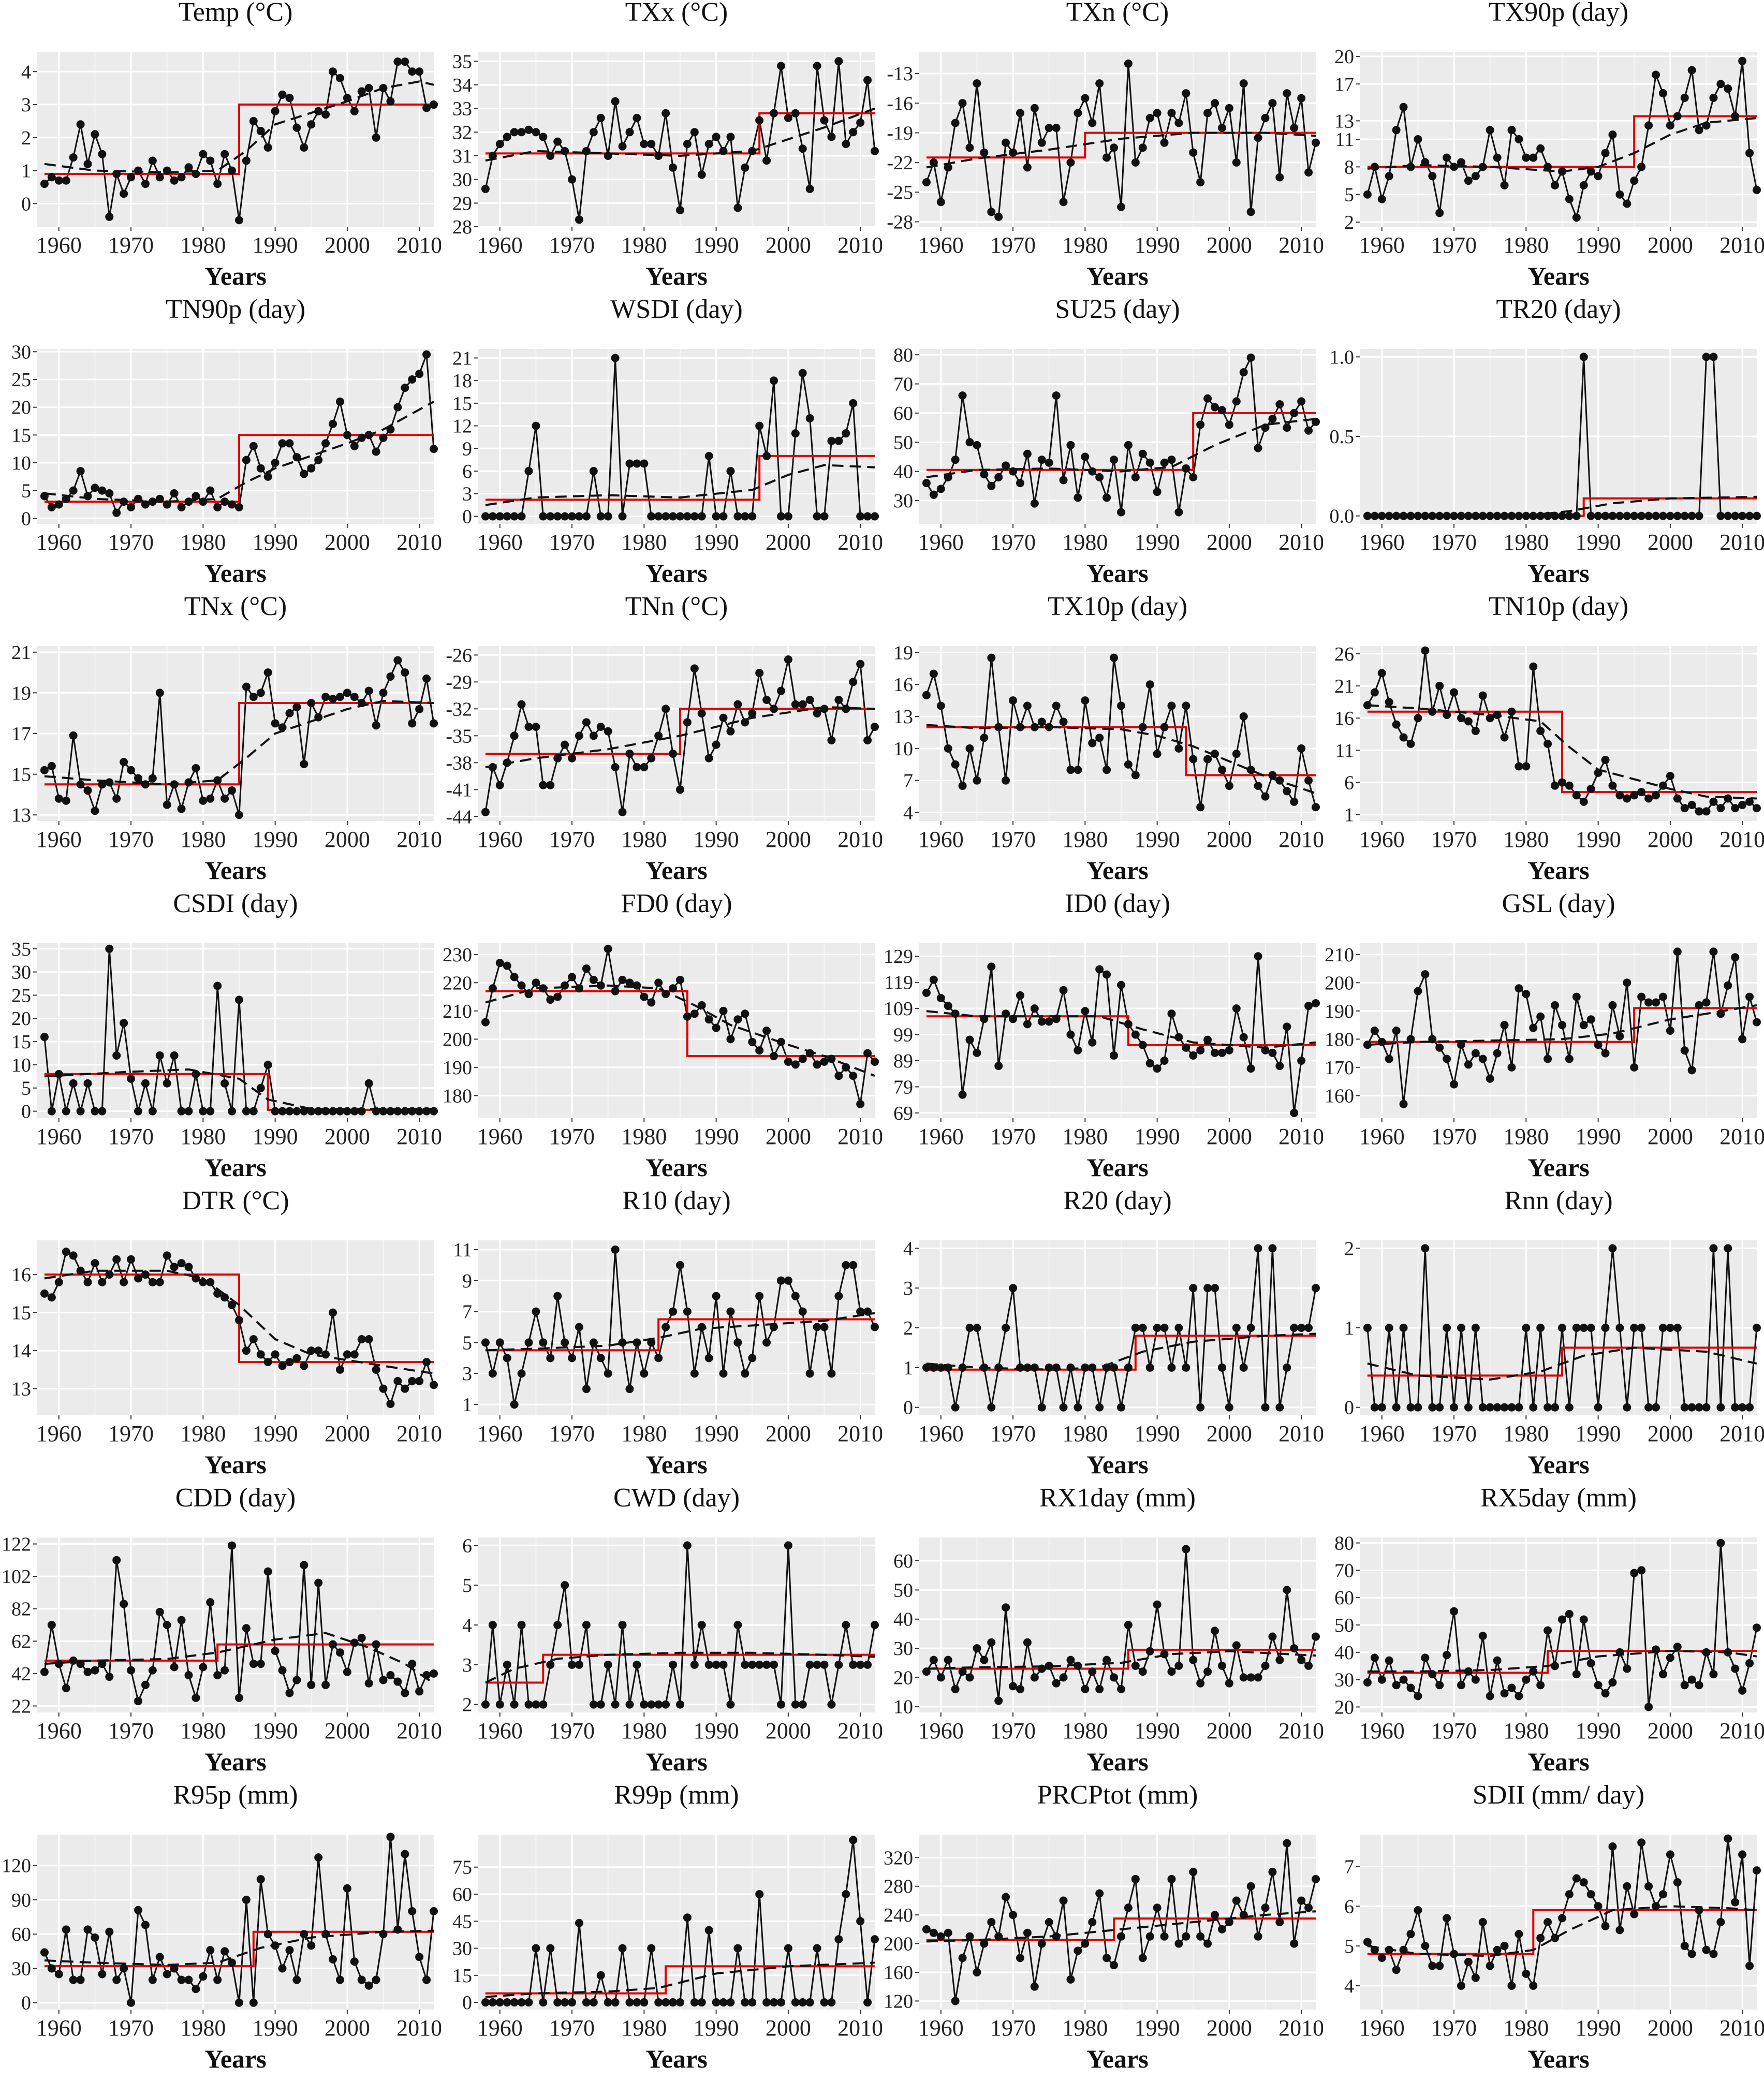 Image resolution: width=1764 pixels, height=2080 pixels. What do you see at coordinates (457, 983) in the screenshot?
I see `y-tick-label: 220` at bounding box center [457, 983].